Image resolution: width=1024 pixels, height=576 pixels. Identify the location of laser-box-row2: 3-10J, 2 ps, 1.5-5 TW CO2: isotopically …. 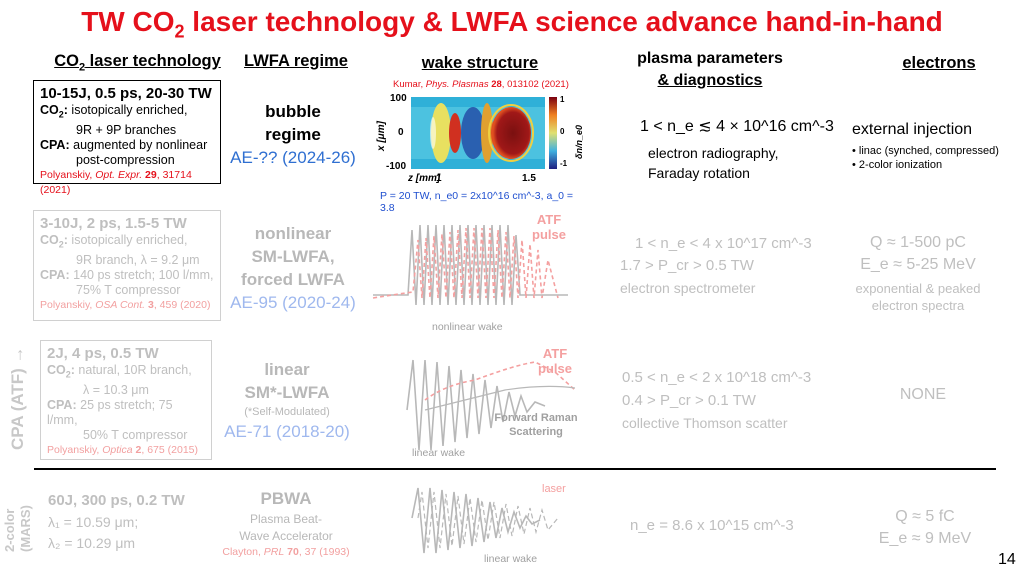
(127, 265).